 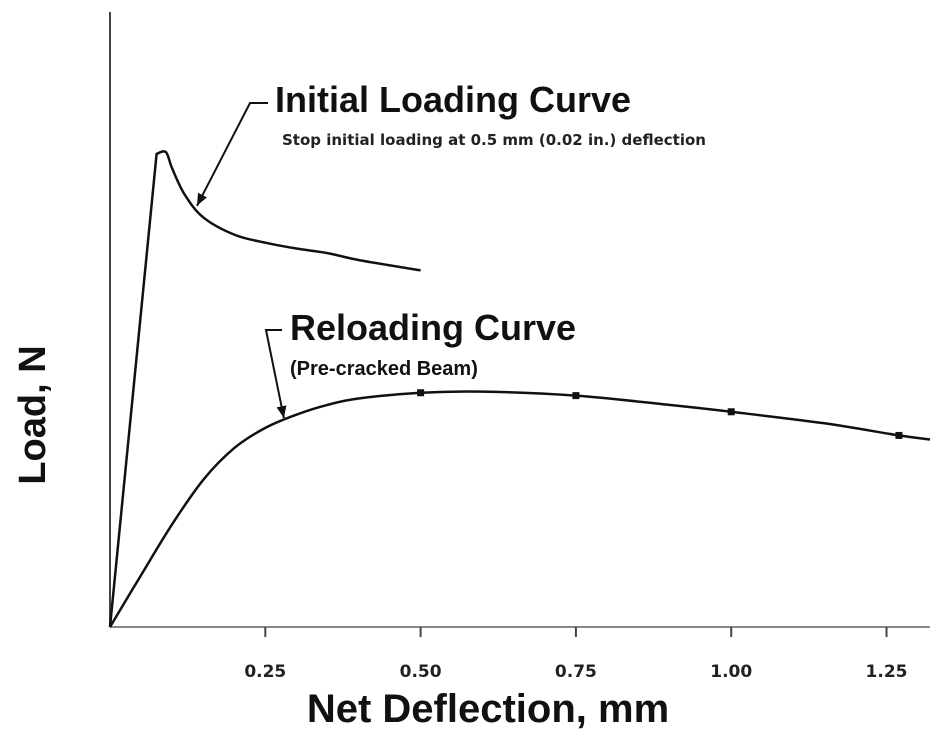 What do you see at coordinates (384, 369) in the screenshot?
I see `annotation-subtitle-reload: (Pre-cracked Beam)` at bounding box center [384, 369].